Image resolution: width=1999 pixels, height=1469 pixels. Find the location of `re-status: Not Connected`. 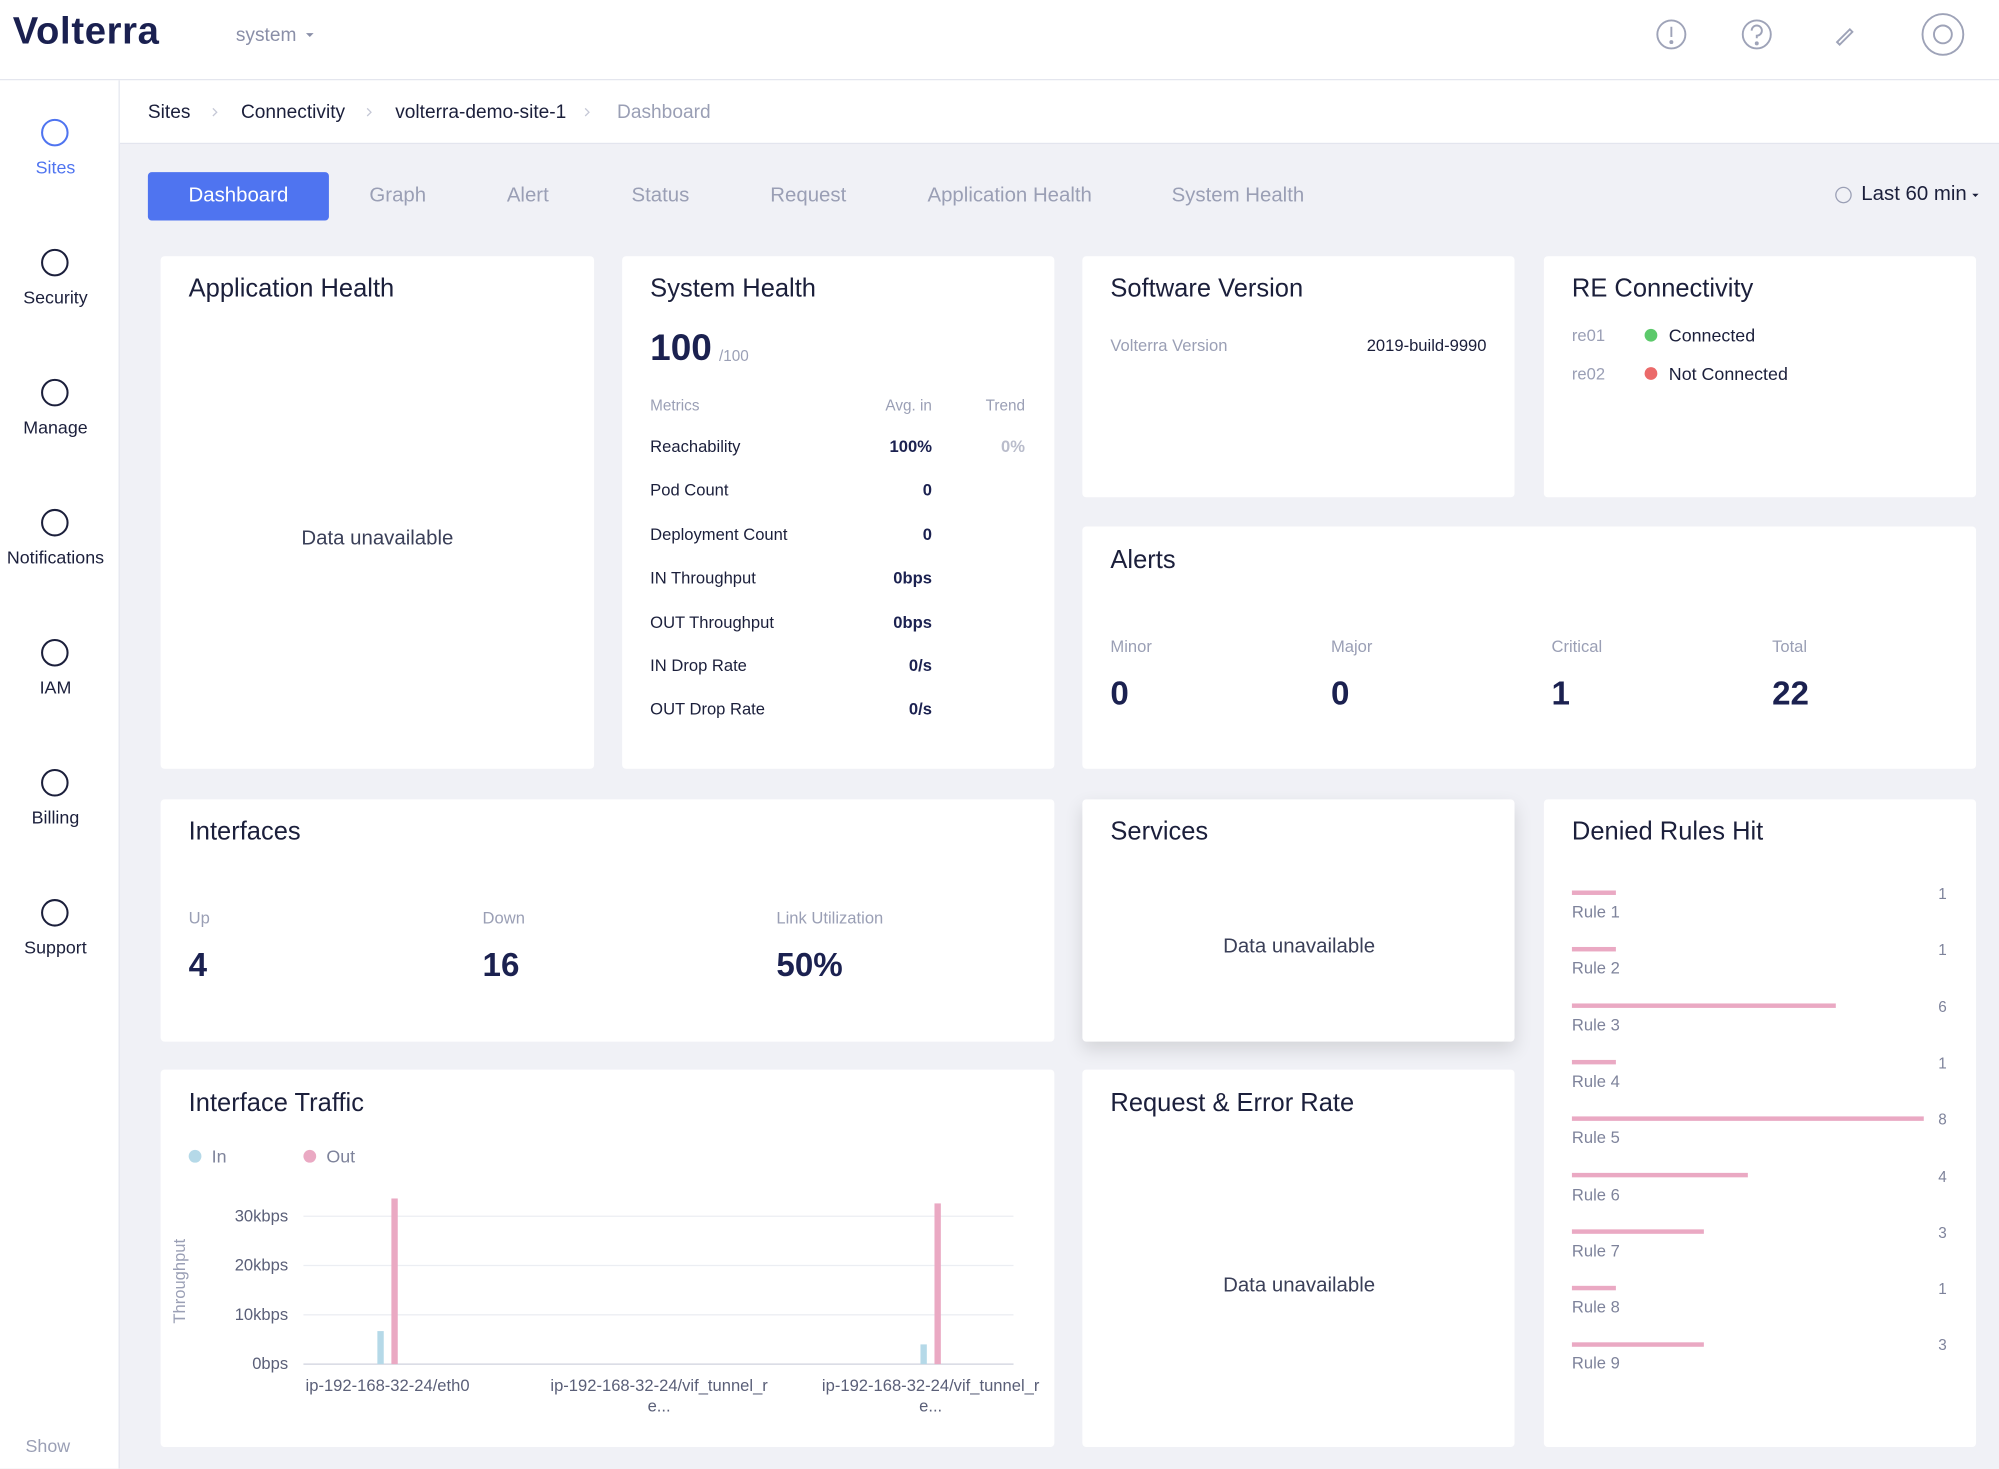

re-status: Not Connected is located at coordinates (1728, 373).